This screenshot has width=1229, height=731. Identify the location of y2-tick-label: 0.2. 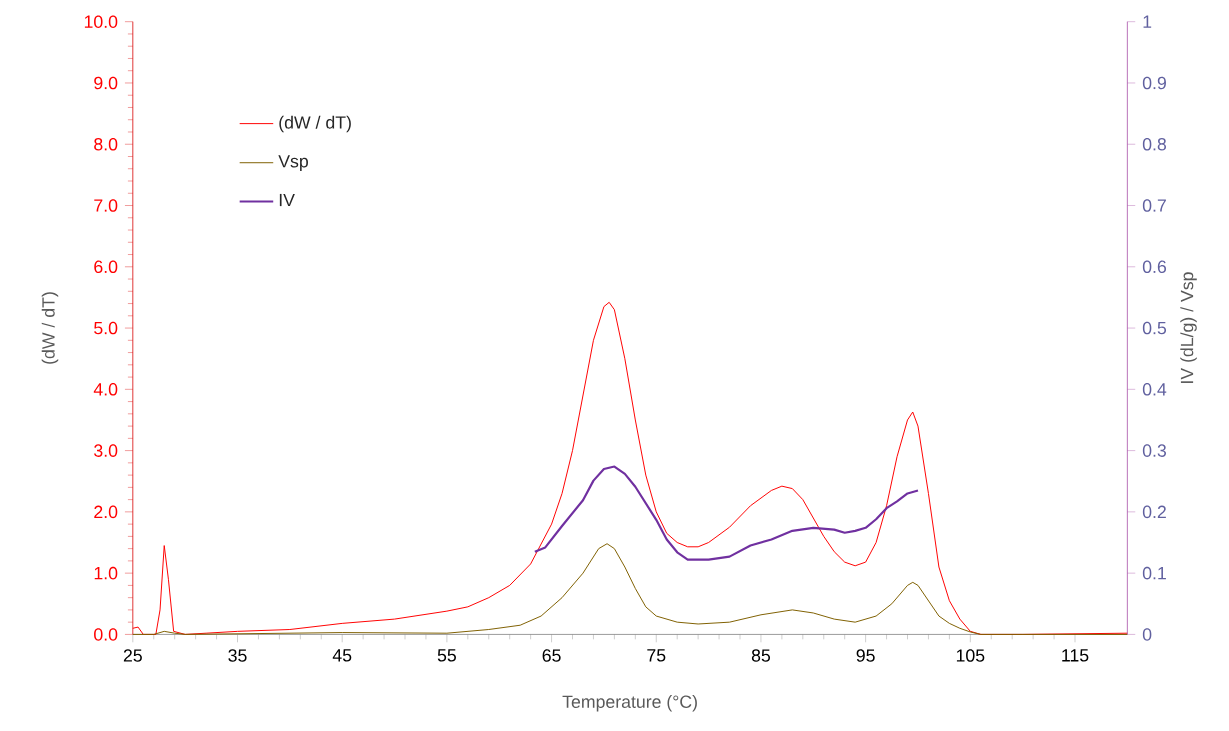
(1154, 512).